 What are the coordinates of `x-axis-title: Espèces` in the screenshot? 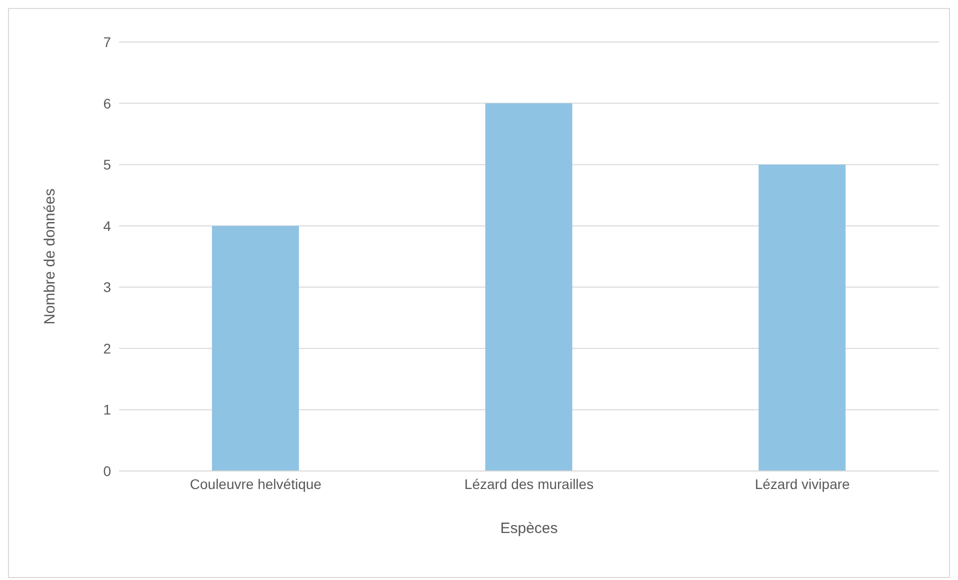 It's located at (529, 528).